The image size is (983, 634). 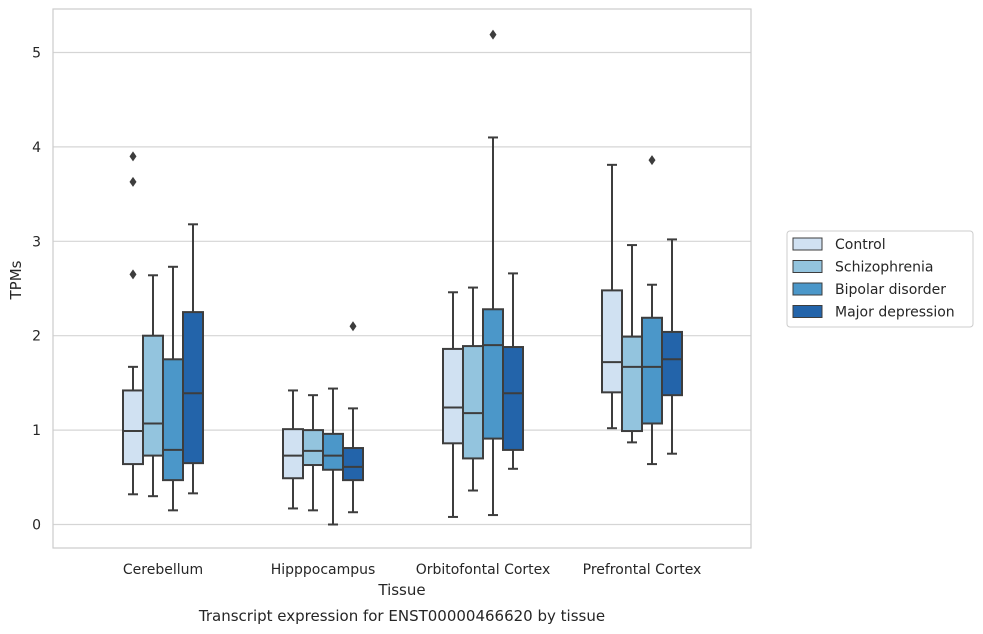 I want to click on y-tick-label: 1, so click(x=36, y=431).